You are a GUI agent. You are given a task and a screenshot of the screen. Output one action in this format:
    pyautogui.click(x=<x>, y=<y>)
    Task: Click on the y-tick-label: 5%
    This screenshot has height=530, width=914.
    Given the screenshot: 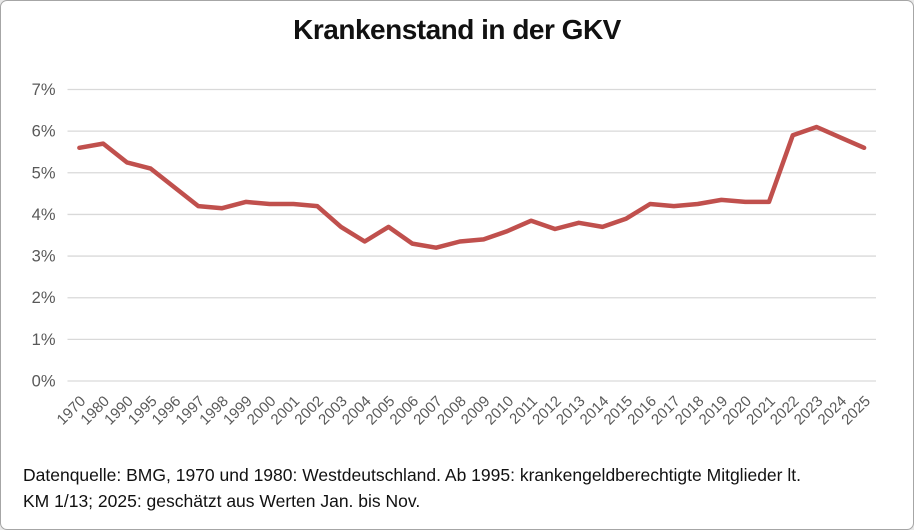 What is the action you would take?
    pyautogui.click(x=44, y=173)
    